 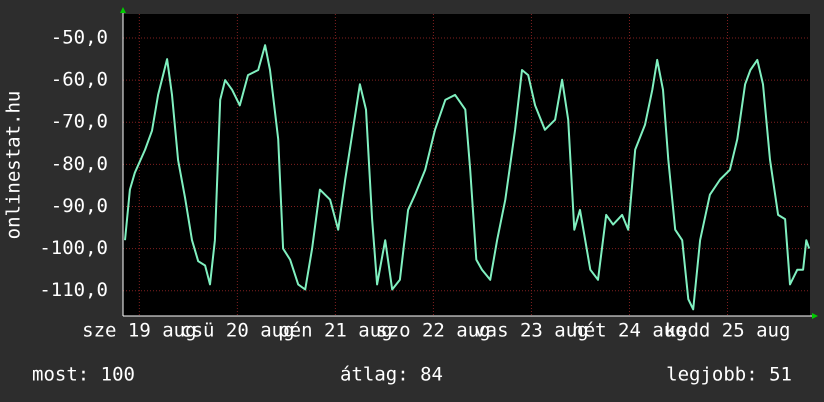 What do you see at coordinates (815, 316) in the screenshot?
I see `x-arrow` at bounding box center [815, 316].